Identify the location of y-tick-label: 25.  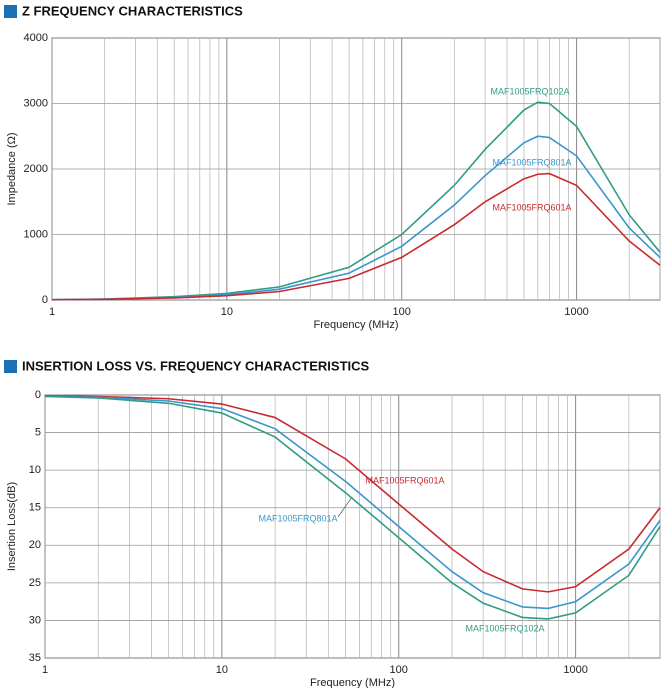
(35, 583).